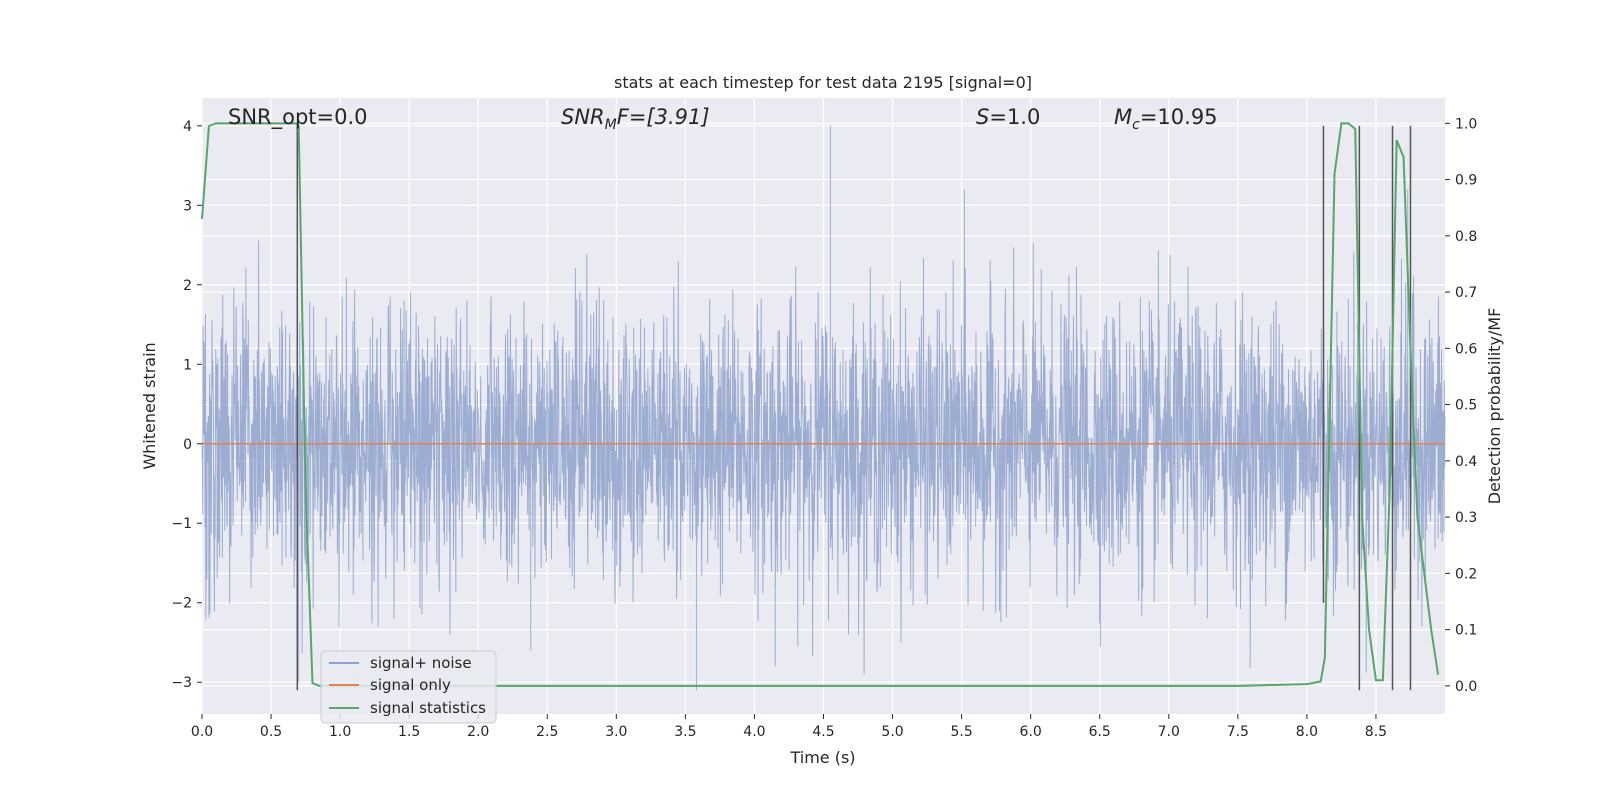  Describe the element at coordinates (187, 127) in the screenshot. I see `y-tick-label: 4` at that location.